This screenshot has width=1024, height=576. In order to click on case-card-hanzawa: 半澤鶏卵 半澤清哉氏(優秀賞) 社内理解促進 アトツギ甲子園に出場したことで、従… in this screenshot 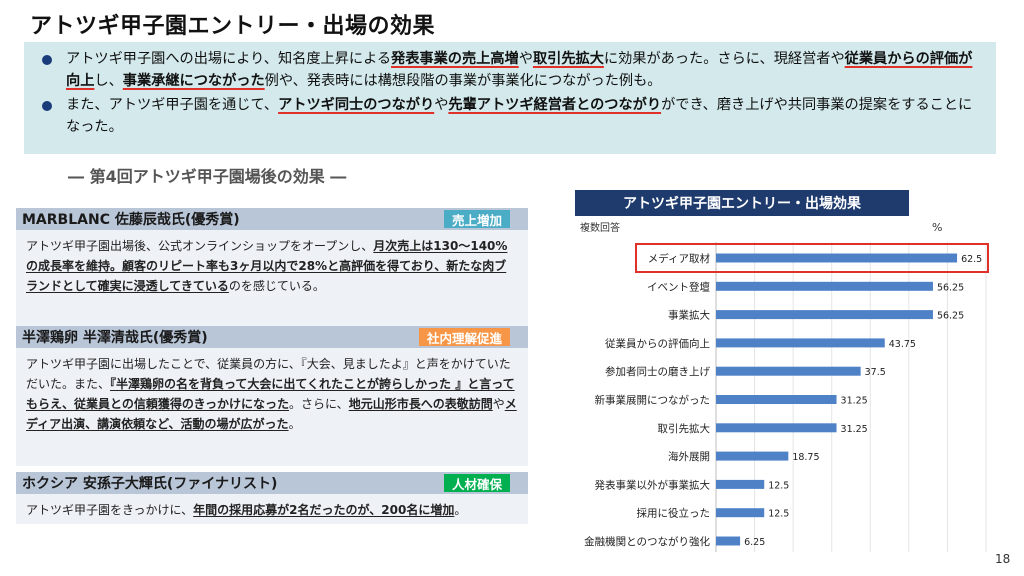, I will do `click(272, 396)`.